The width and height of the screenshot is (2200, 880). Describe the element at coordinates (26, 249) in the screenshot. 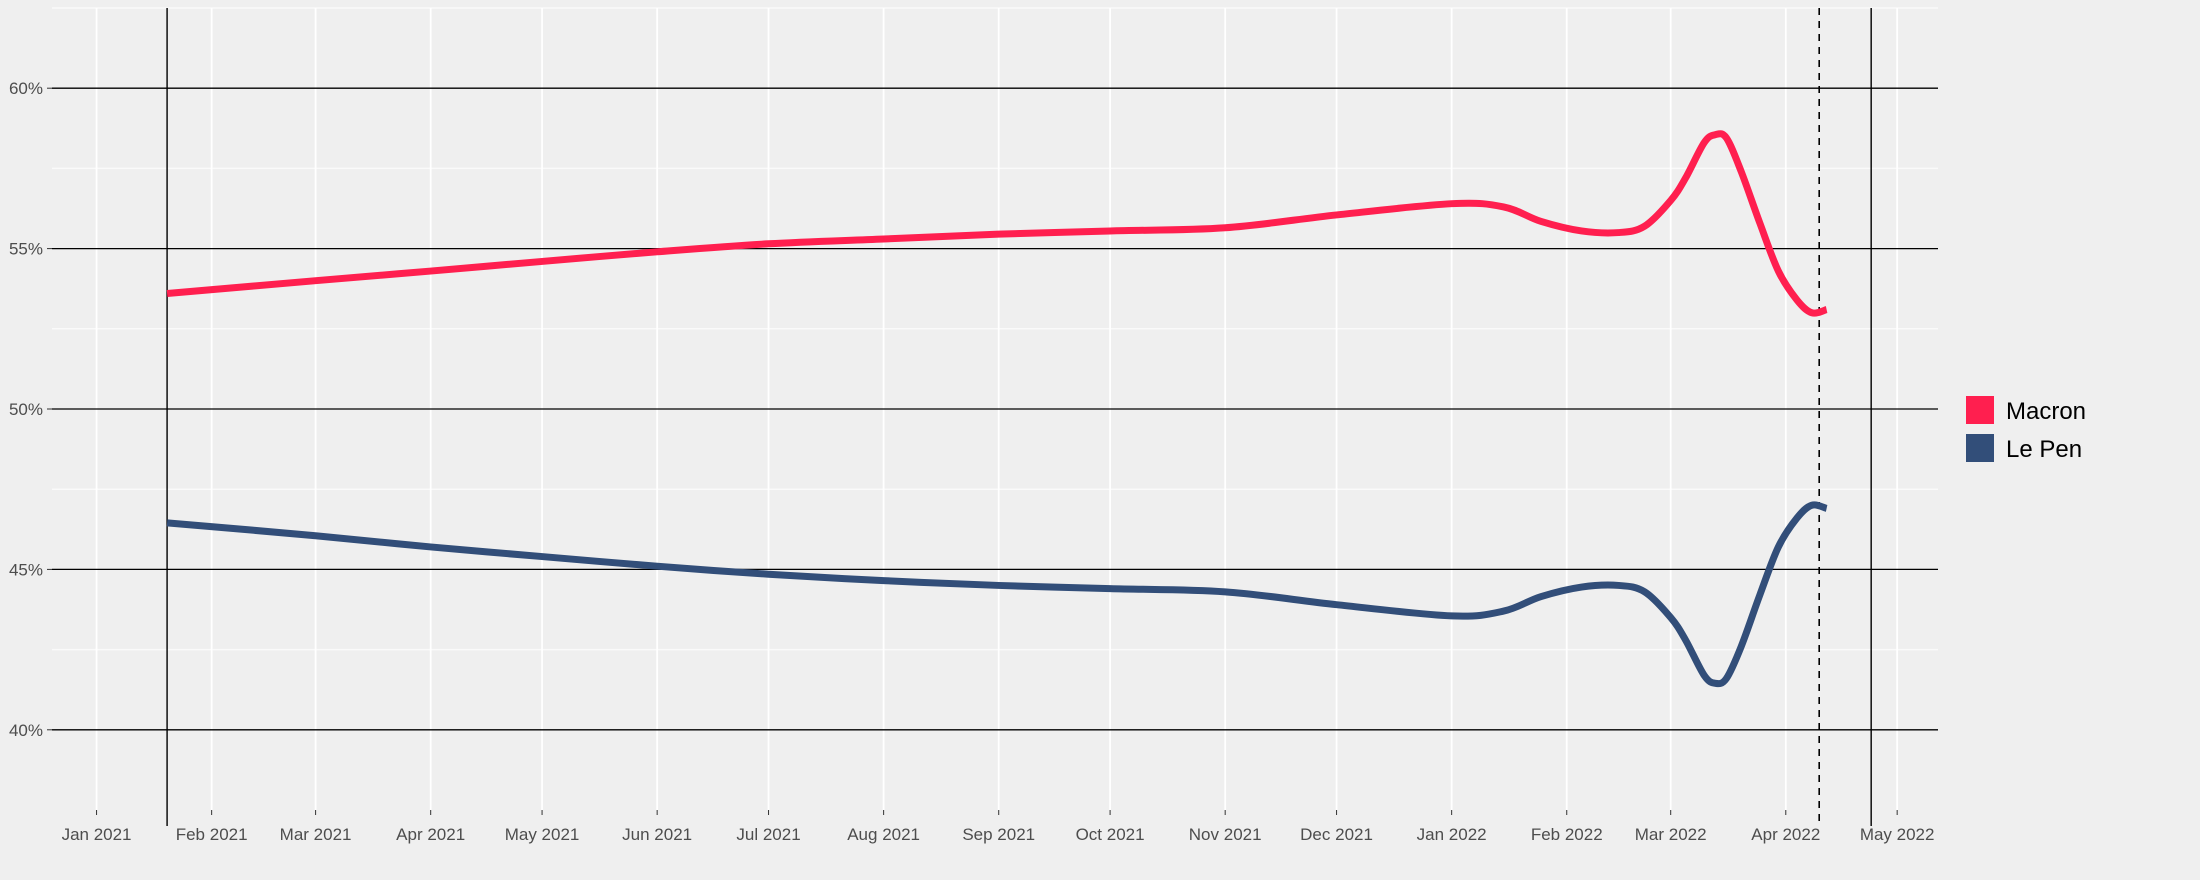

I see `y-tick-label: 55%` at that location.